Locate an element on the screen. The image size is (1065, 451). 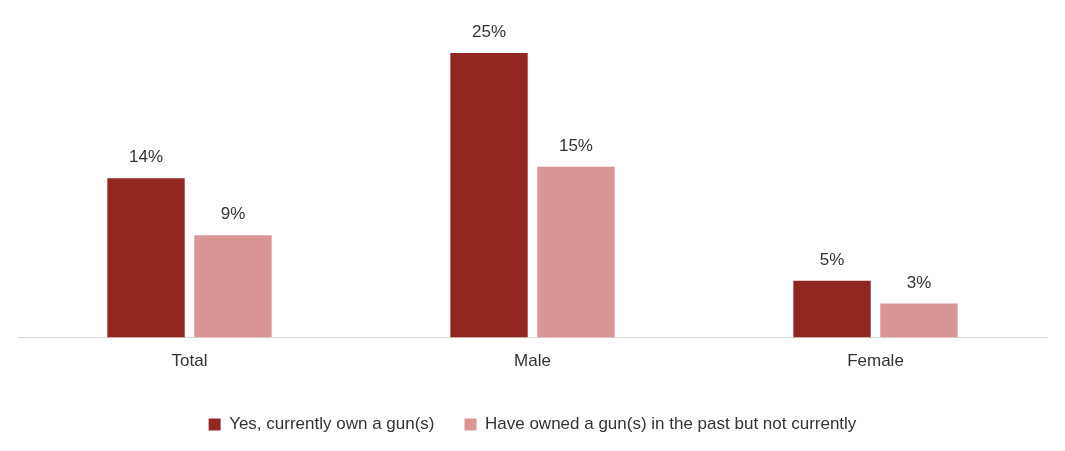
legend-label: Have owned a gun(s) in the past but not currently is located at coordinates (670, 424).